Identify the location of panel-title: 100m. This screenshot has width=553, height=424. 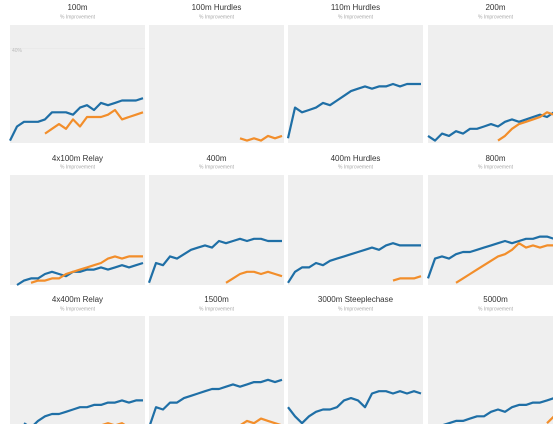
(77, 7).